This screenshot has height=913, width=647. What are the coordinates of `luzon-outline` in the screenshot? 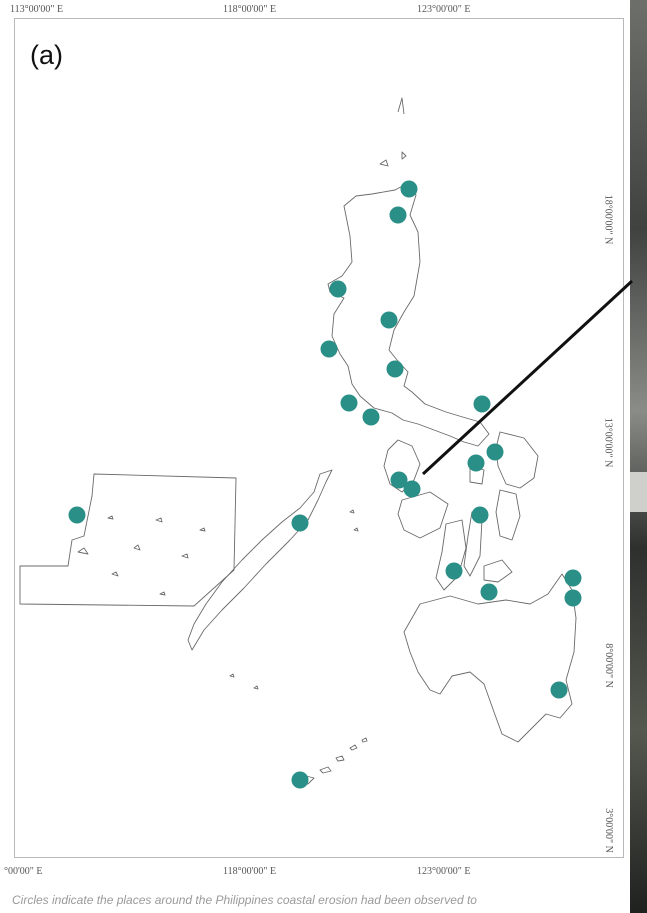 It's located at (408, 314).